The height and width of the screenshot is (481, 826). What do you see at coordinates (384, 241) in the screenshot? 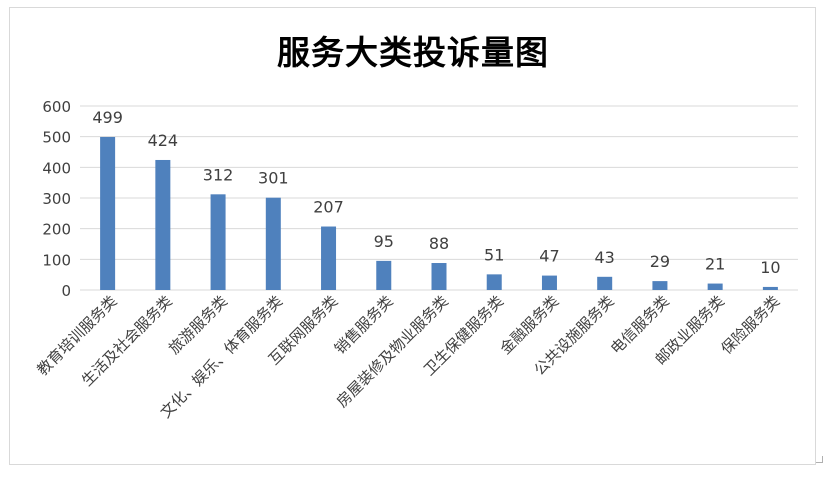
I see `data-label: 95` at bounding box center [384, 241].